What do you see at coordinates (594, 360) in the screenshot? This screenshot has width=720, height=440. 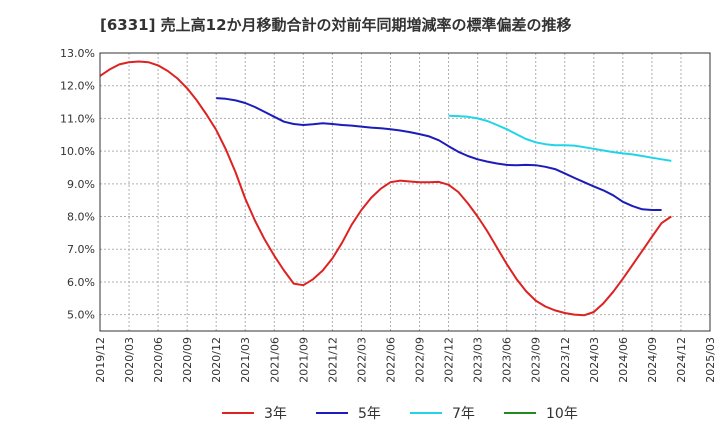 I see `x-tick-label: 2024/03` at bounding box center [594, 360].